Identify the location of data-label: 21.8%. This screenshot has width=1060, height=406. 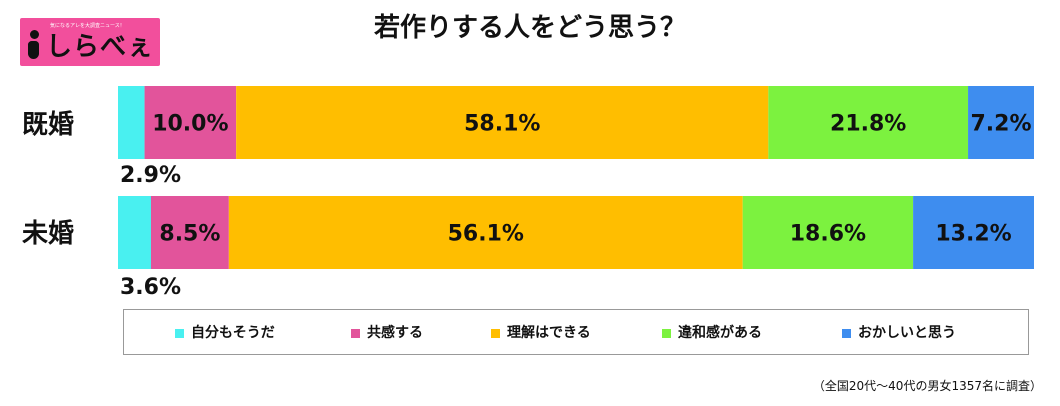
(868, 124).